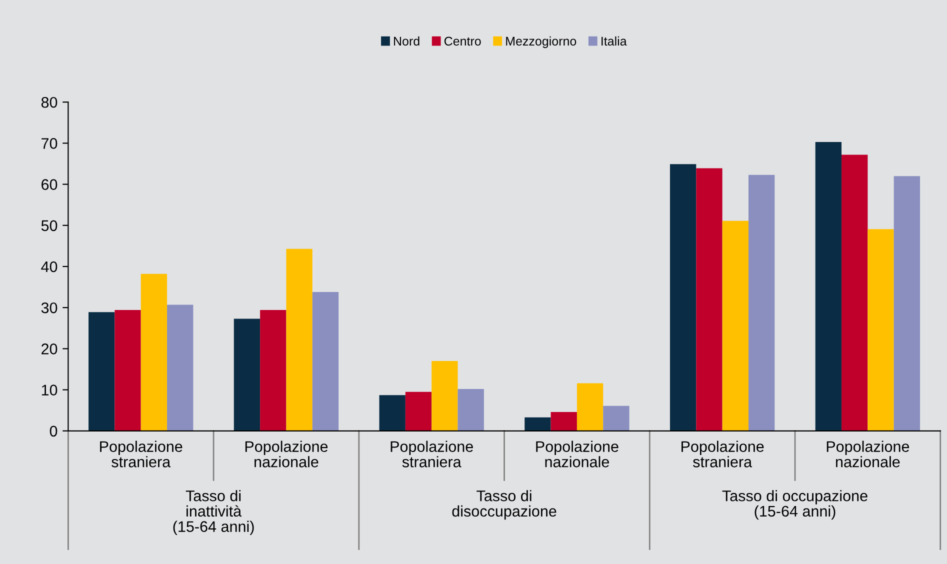  I want to click on legend-label: Centro, so click(462, 41).